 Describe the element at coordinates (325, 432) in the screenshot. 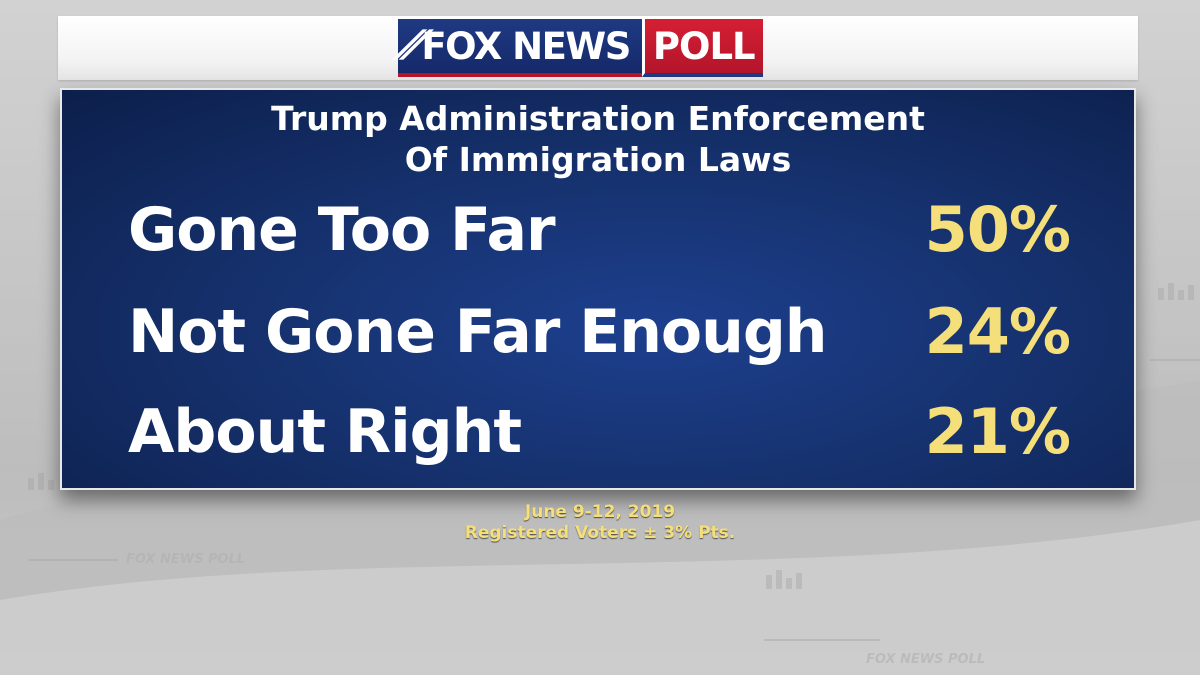

I see `result-label: About Right` at that location.